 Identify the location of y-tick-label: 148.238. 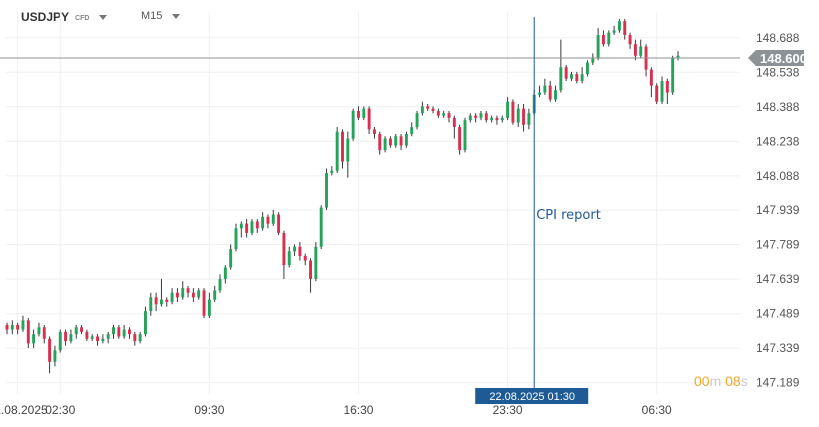
(778, 141).